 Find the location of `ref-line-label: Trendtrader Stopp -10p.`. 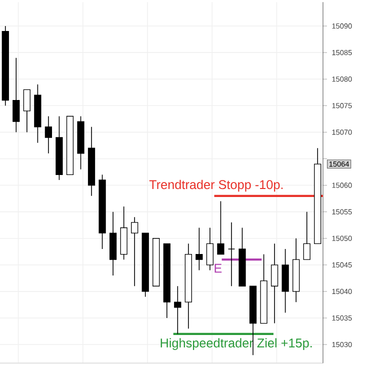

ref-line-label: Trendtrader Stopp -10p. is located at coordinates (216, 186).